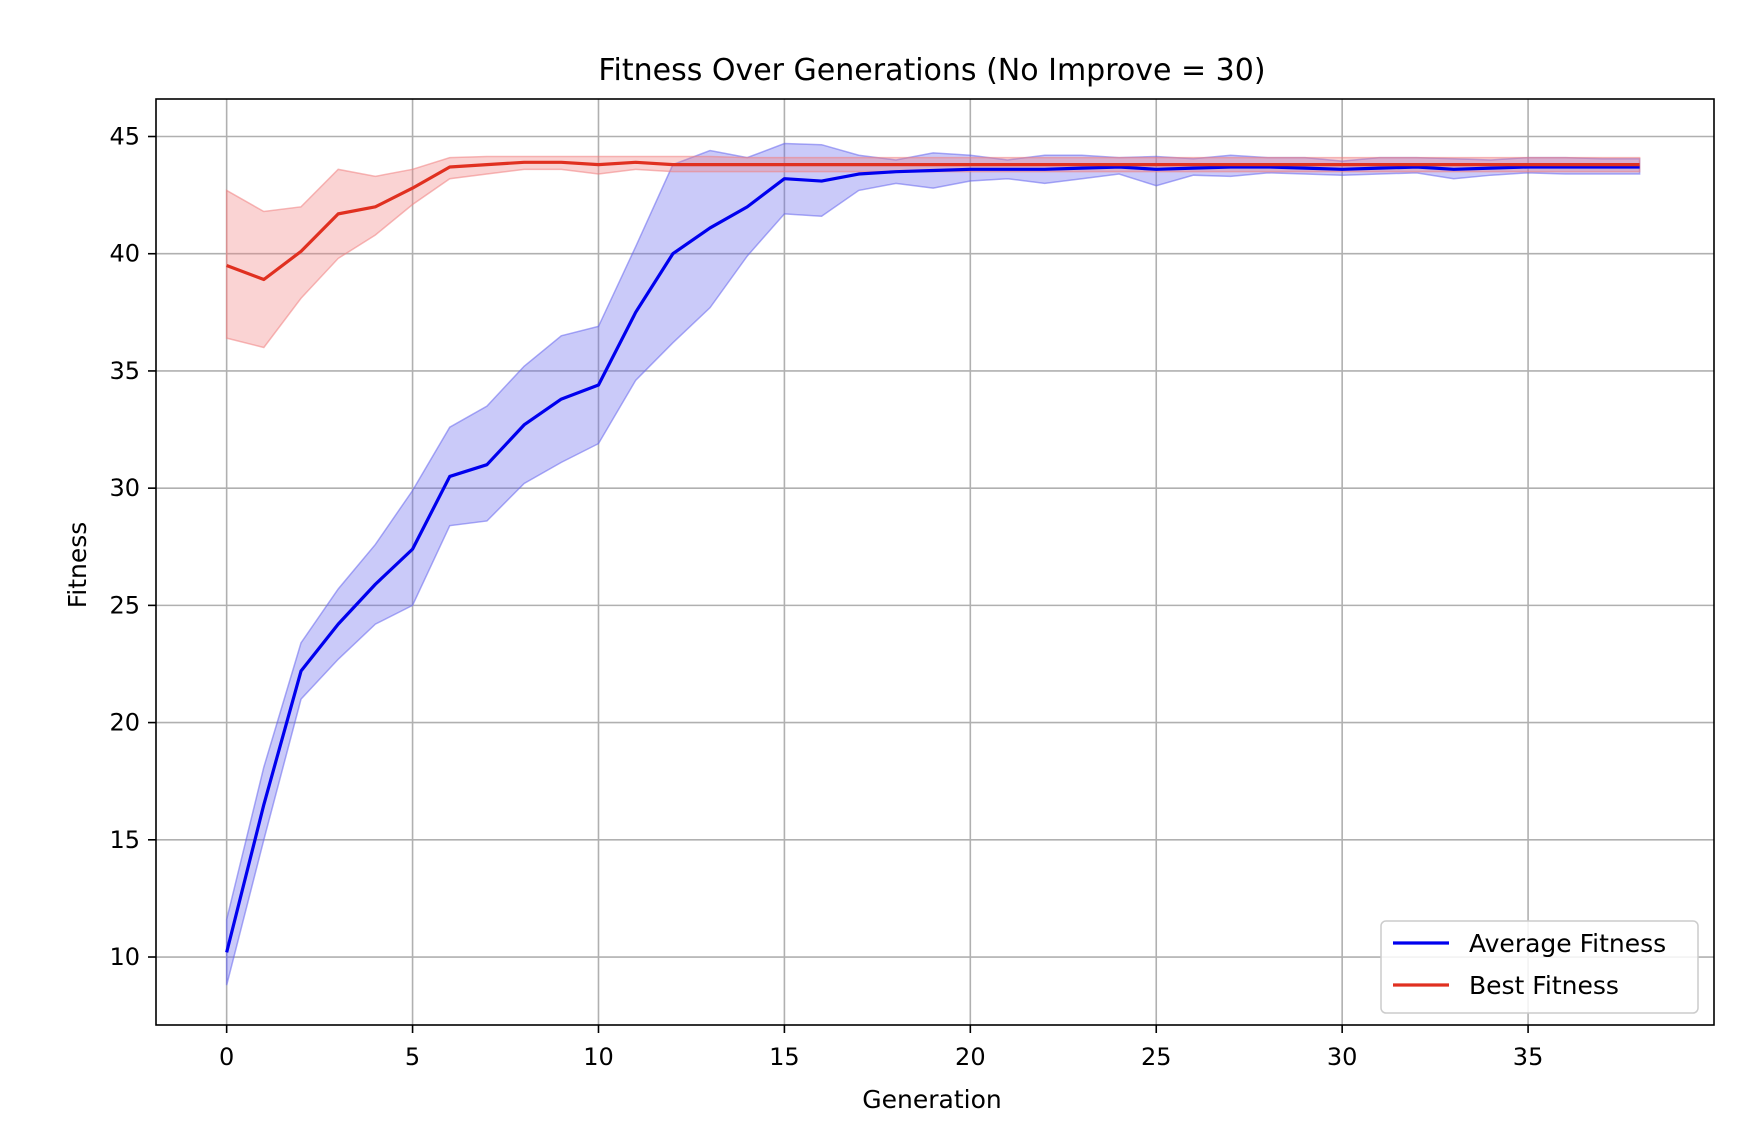 The width and height of the screenshot is (1754, 1137). Describe the element at coordinates (1342, 1057) in the screenshot. I see `x-tick-label: 30` at that location.